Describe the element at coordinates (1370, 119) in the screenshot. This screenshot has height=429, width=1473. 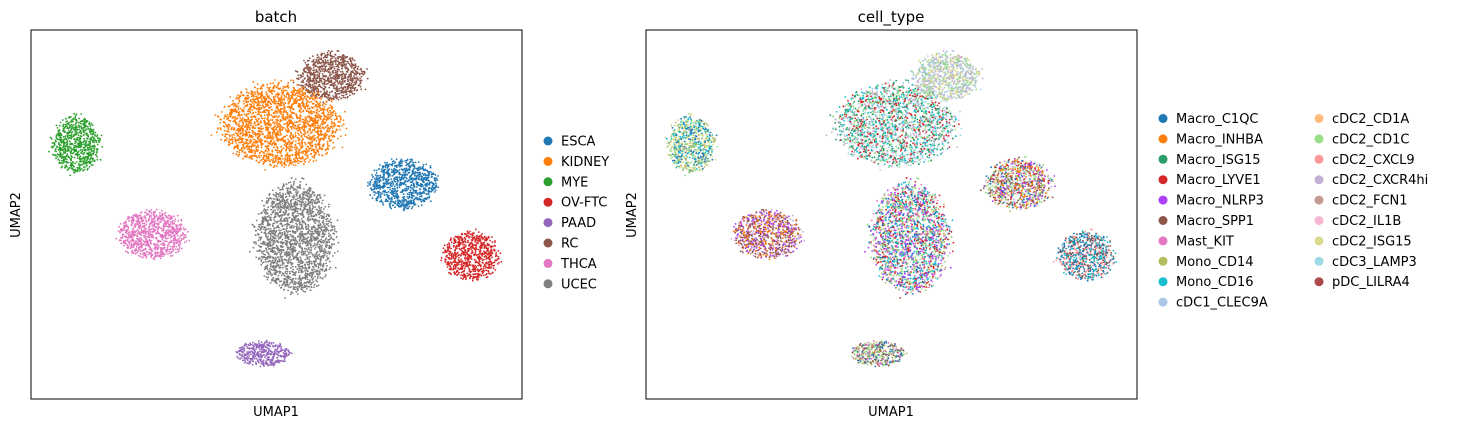
I see `legend-label-cdc2-cd1a: cDC2_CD1A` at that location.